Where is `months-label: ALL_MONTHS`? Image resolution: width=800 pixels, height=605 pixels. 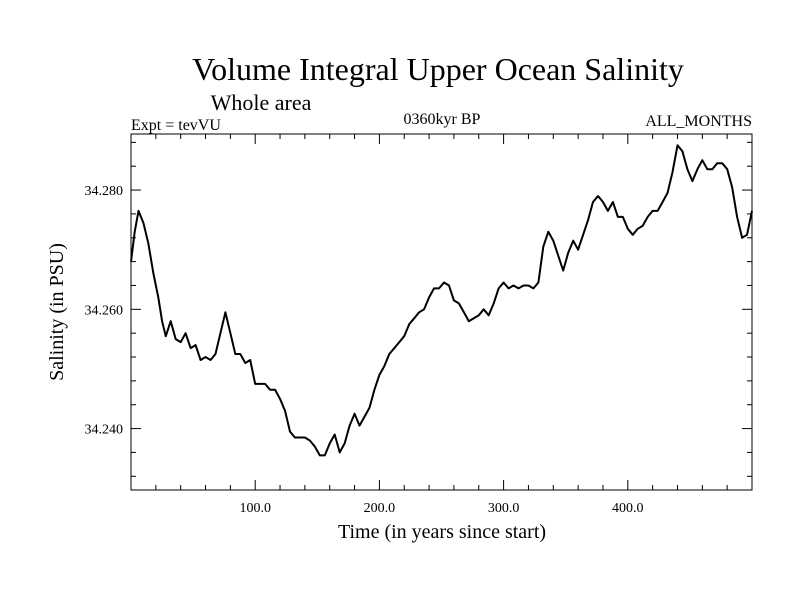
months-label: ALL_MONTHS is located at coordinates (698, 121).